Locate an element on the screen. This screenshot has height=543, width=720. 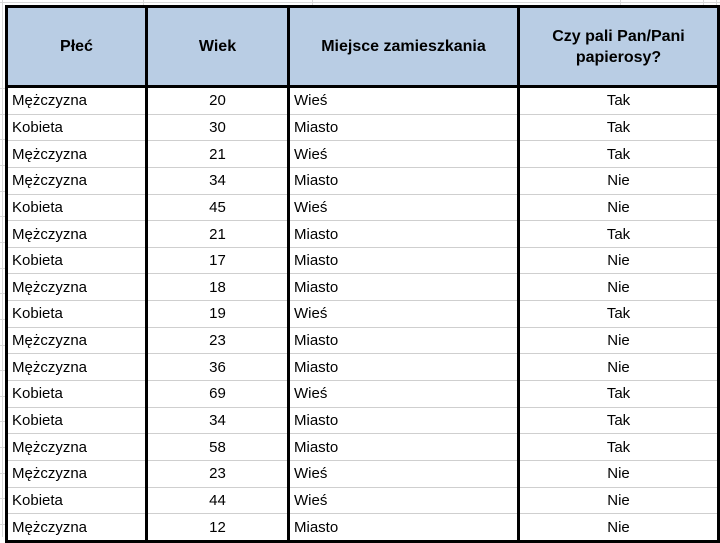
table-row: Mężczyzna 58 Miasto Tak is located at coordinates (362, 447).